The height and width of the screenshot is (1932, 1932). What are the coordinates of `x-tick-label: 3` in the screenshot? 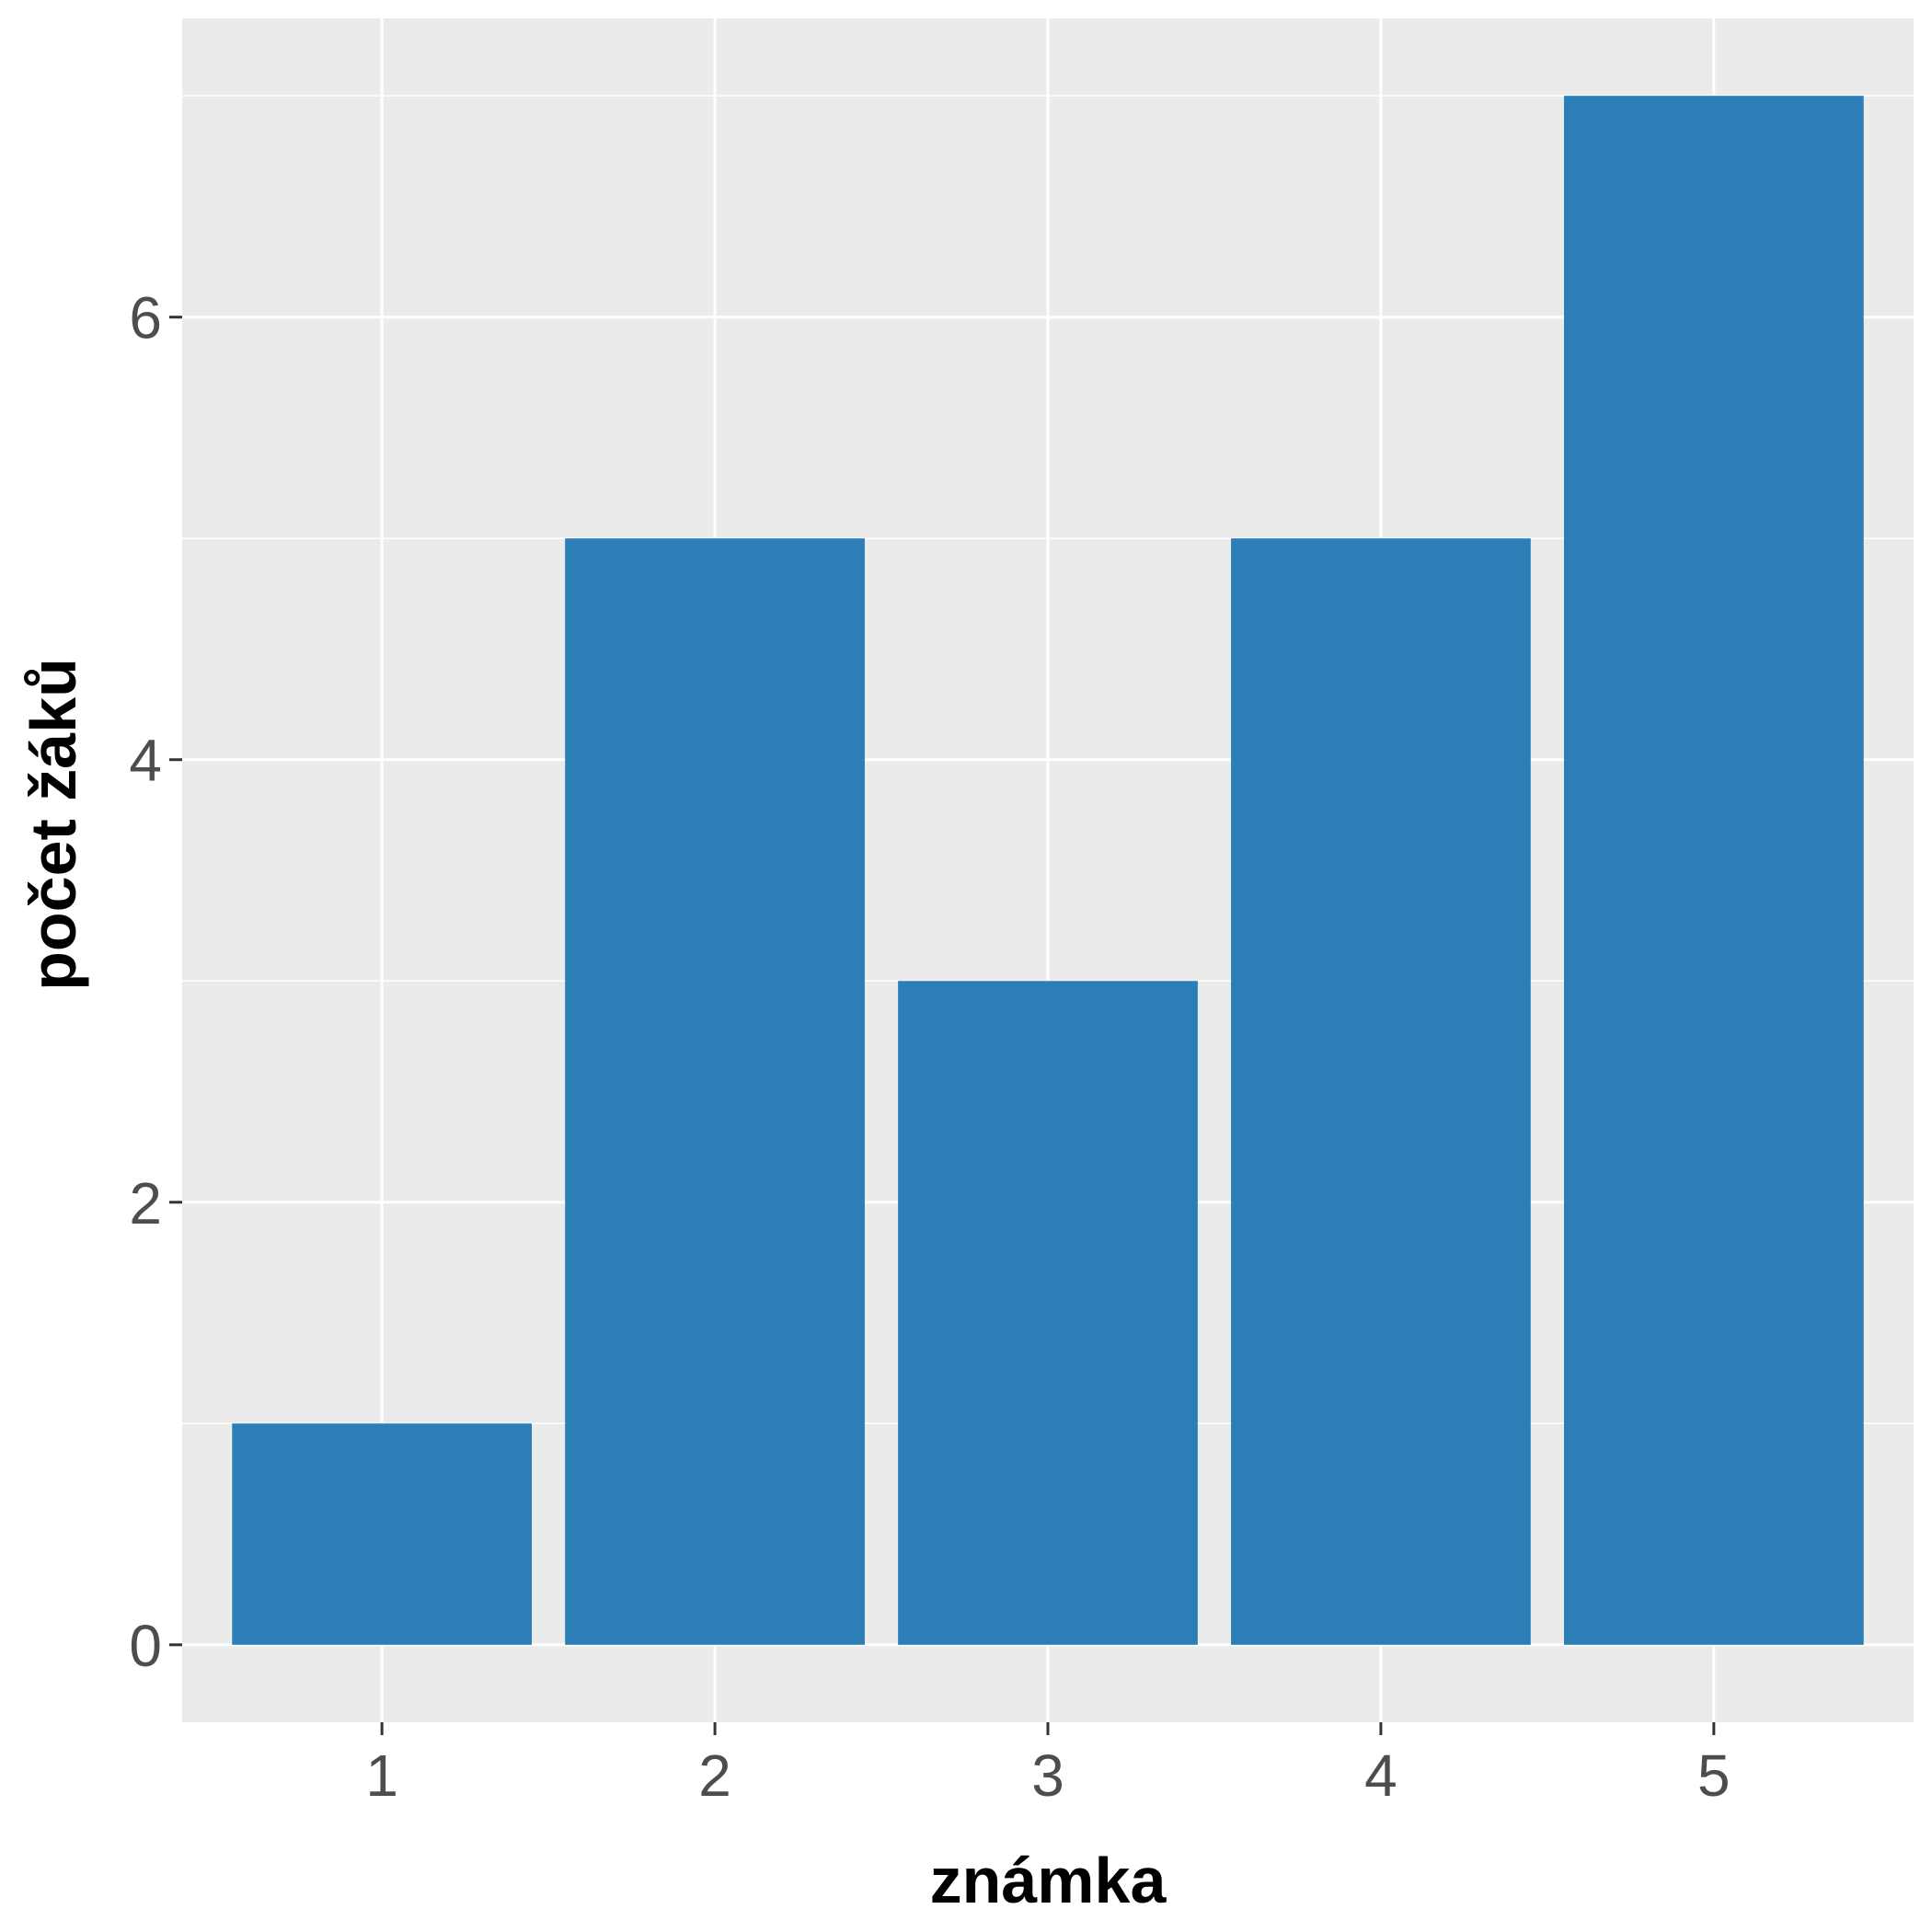 It's located at (1047, 1775).